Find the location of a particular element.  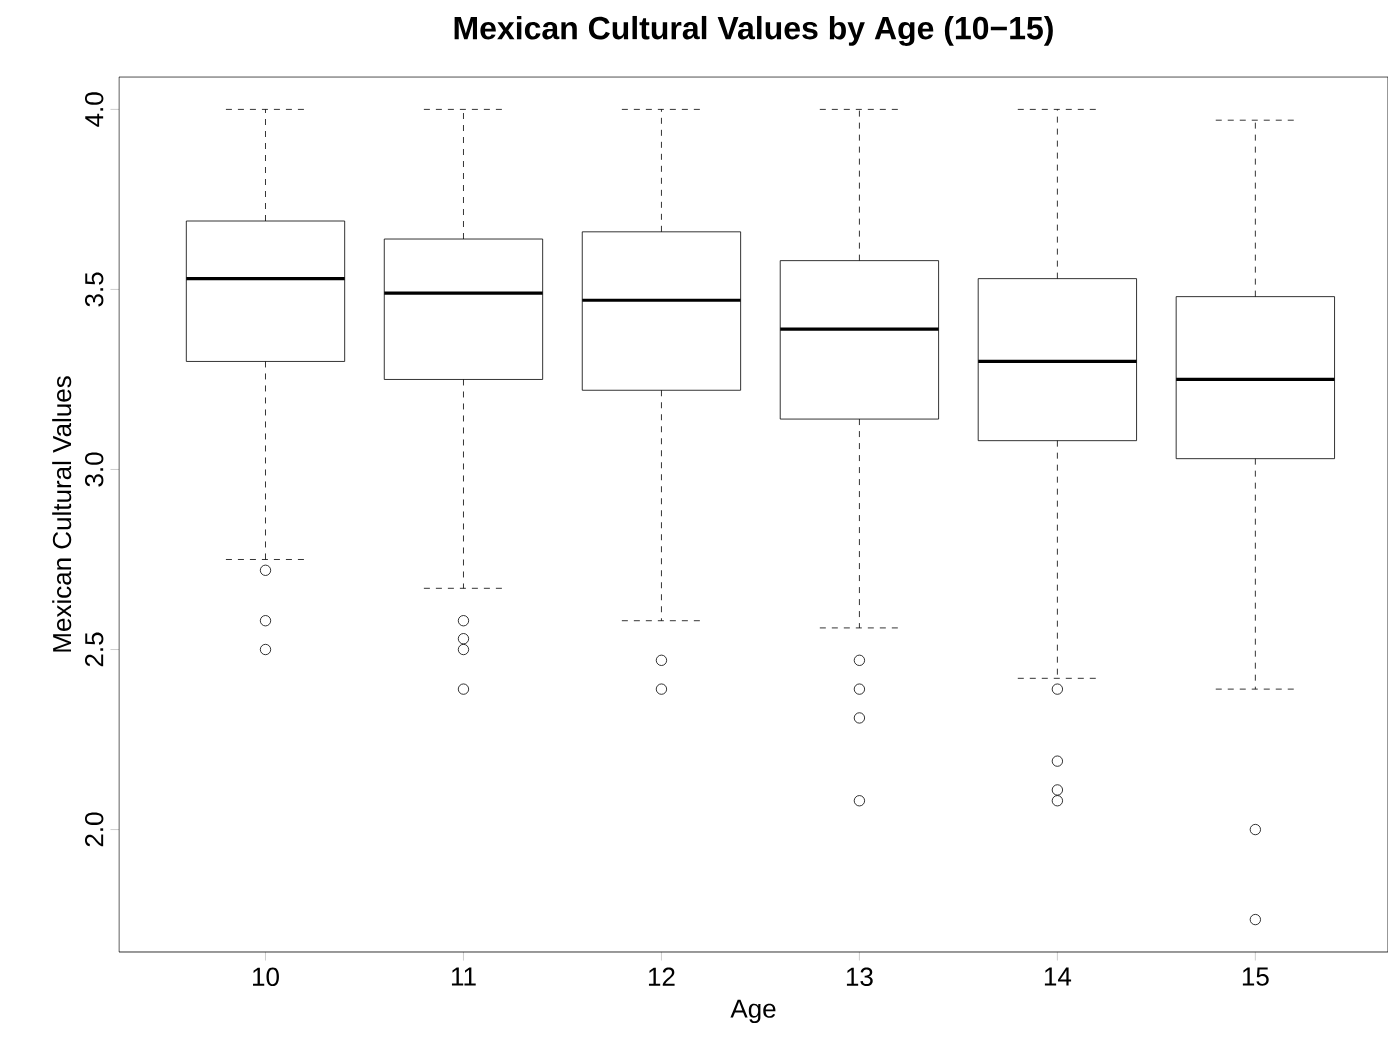

chart-title: Mexican Cultural Values by Age (10−15) is located at coordinates (753, 30).